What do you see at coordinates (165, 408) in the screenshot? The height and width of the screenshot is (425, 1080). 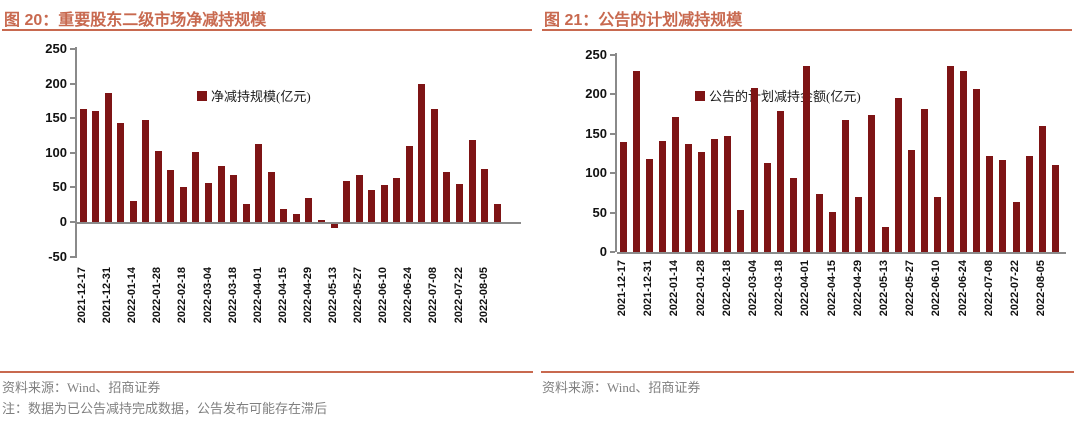 I see `note-text: 注：数据为已公告减持完成数据，公告发布可能存在滞后` at bounding box center [165, 408].